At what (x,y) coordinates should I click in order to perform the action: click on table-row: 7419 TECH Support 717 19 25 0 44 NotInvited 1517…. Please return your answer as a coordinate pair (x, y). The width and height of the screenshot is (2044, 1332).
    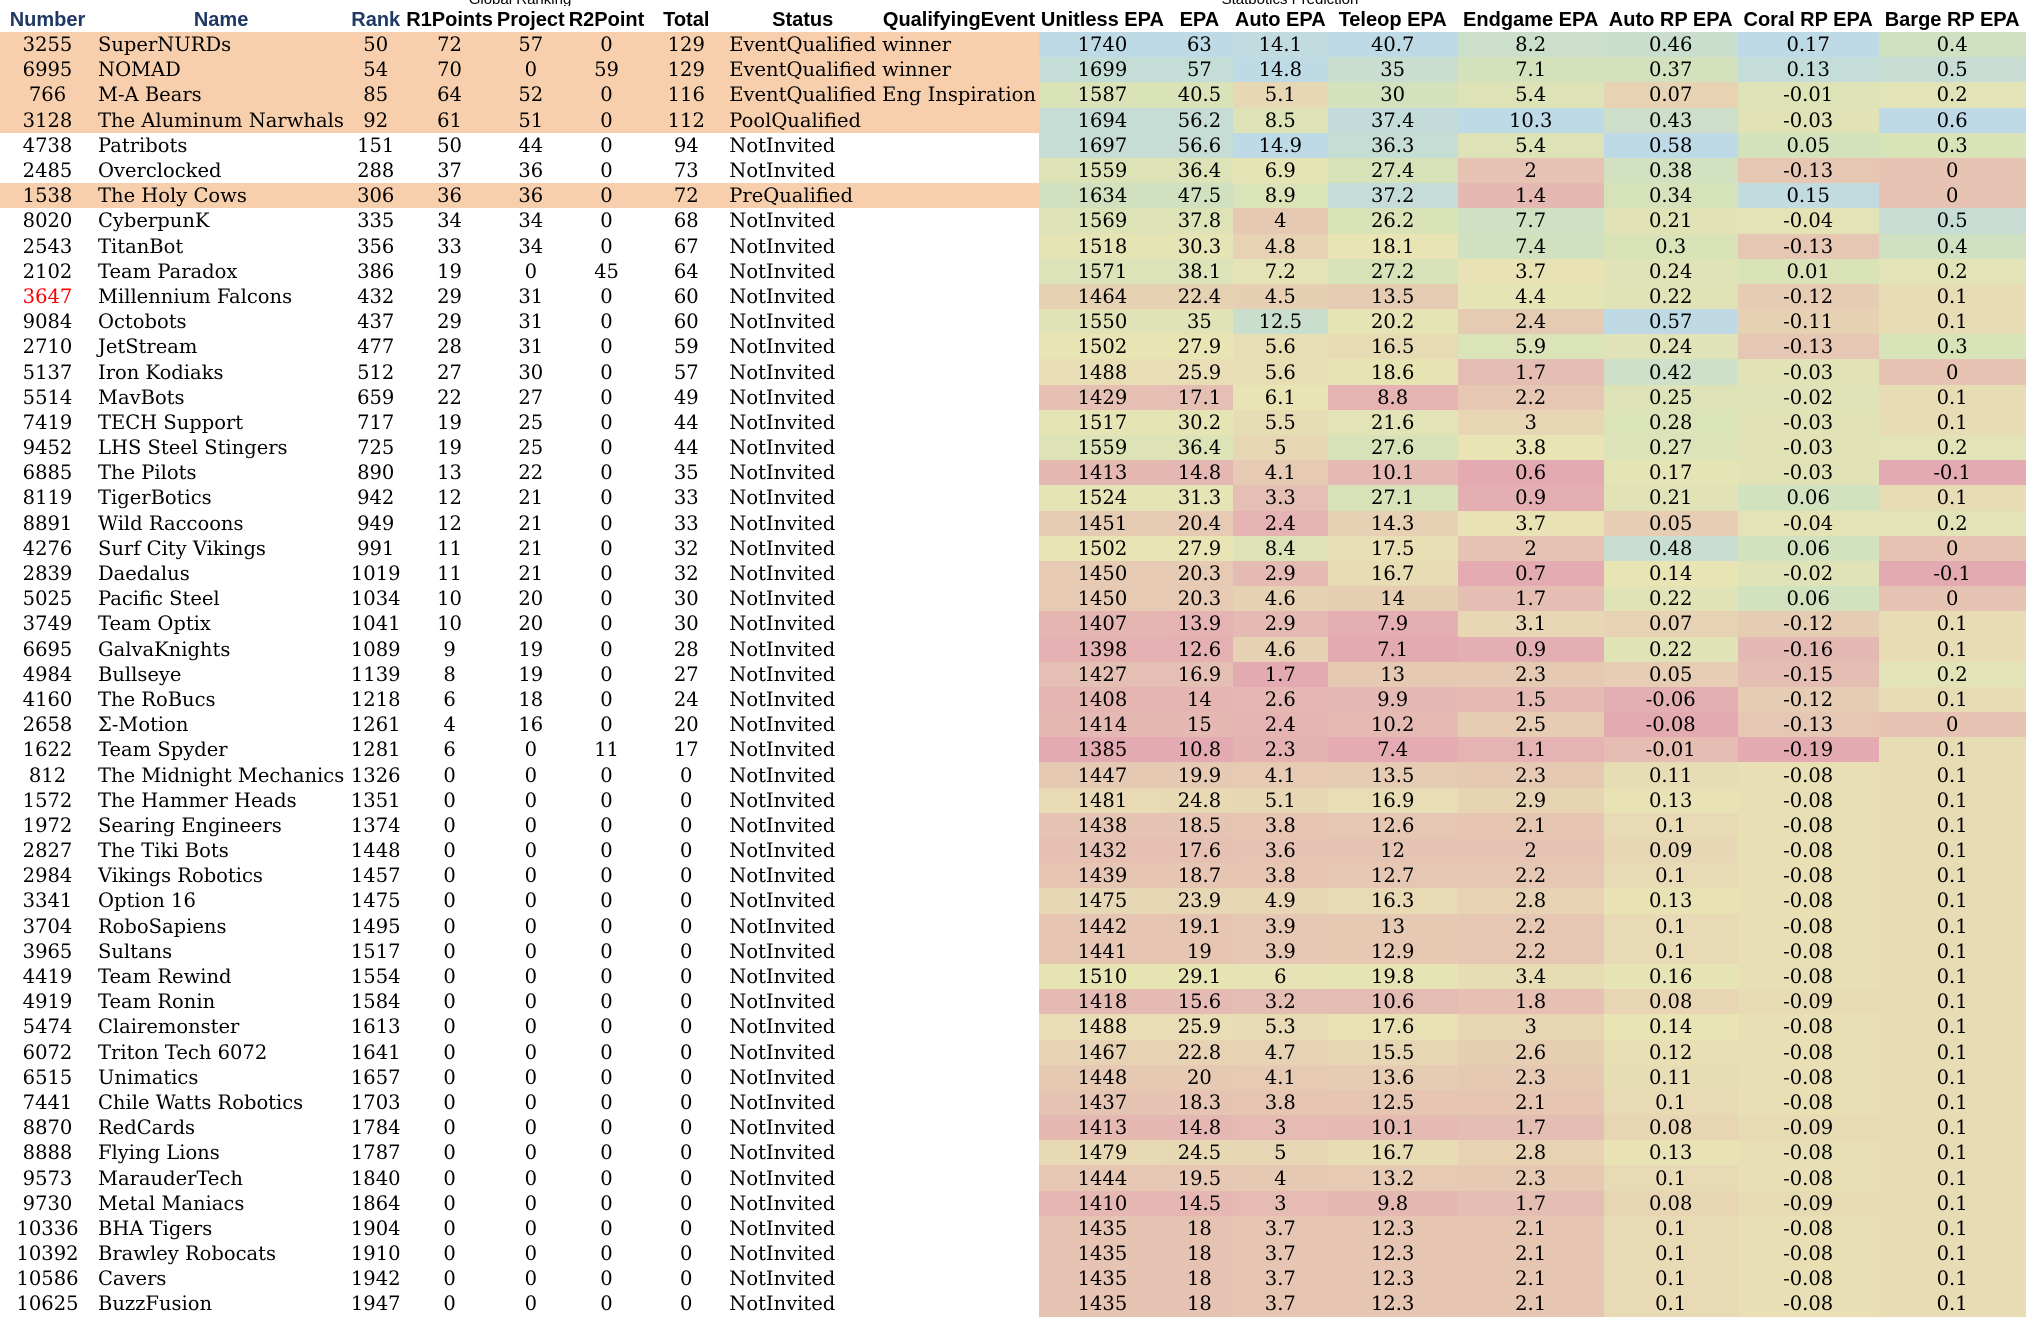
    Looking at the image, I should click on (1013, 422).